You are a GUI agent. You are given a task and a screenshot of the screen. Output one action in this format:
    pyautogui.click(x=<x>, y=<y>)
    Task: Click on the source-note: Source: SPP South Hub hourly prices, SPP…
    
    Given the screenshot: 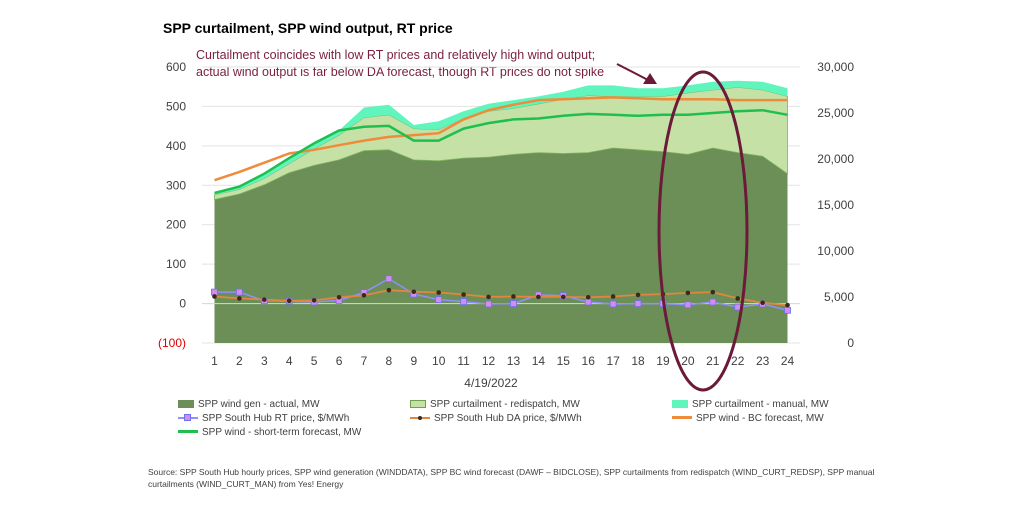 What is the action you would take?
    pyautogui.click(x=511, y=478)
    